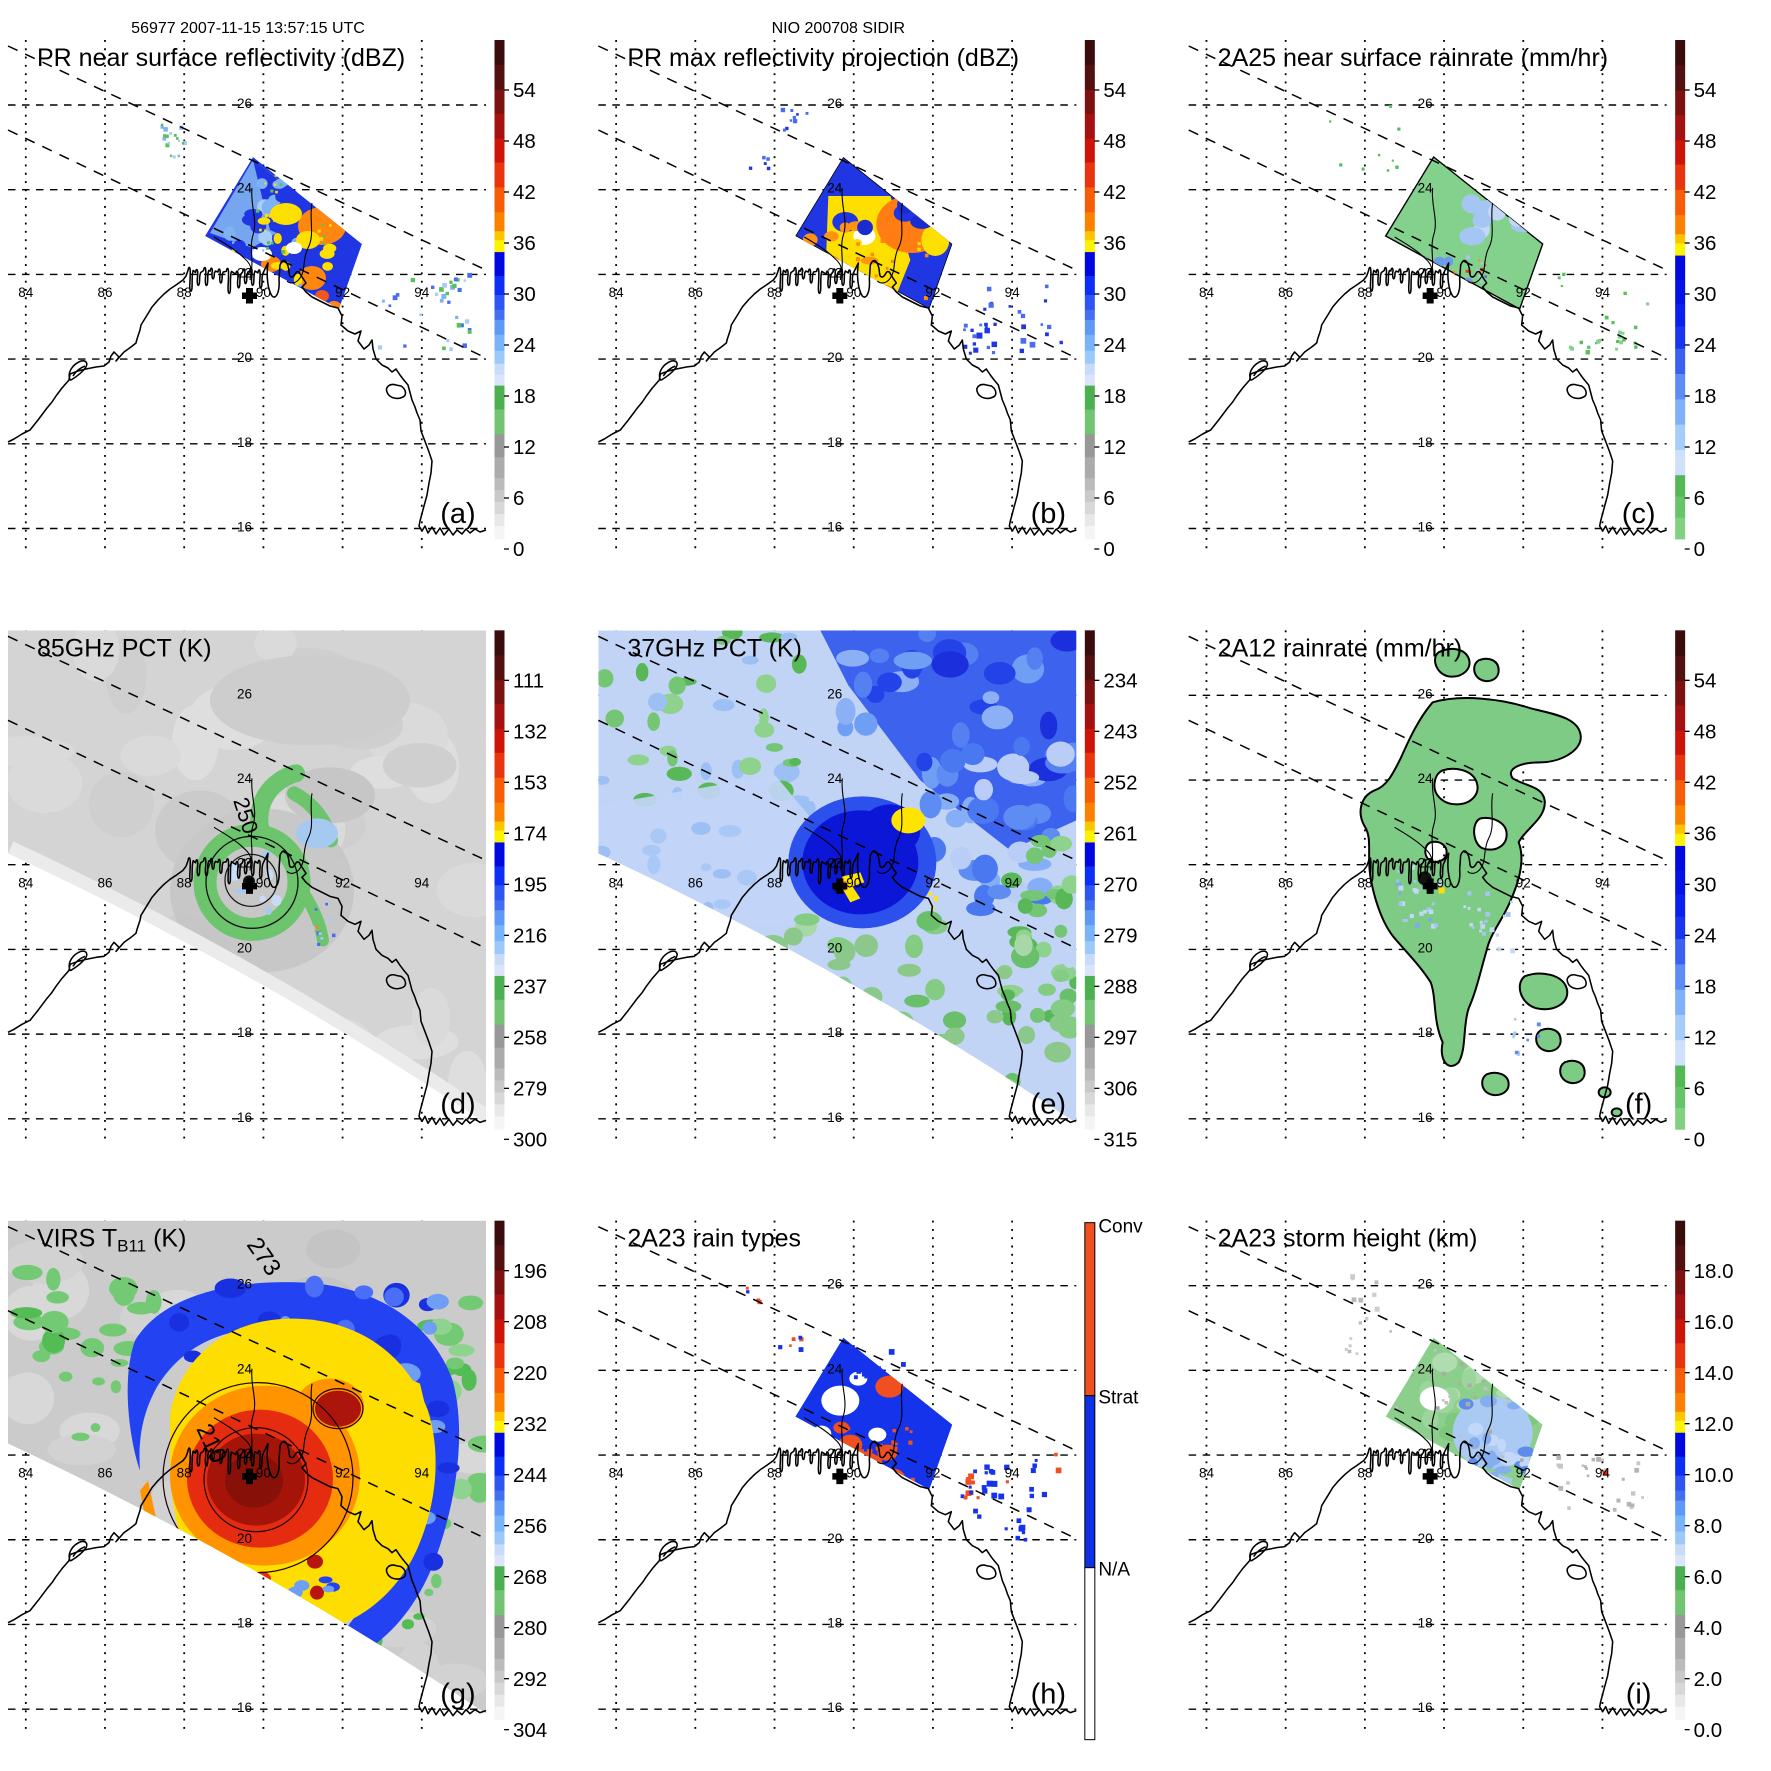 This screenshot has height=1771, width=1771. What do you see at coordinates (530, 987) in the screenshot?
I see `svg-text: 237` at bounding box center [530, 987].